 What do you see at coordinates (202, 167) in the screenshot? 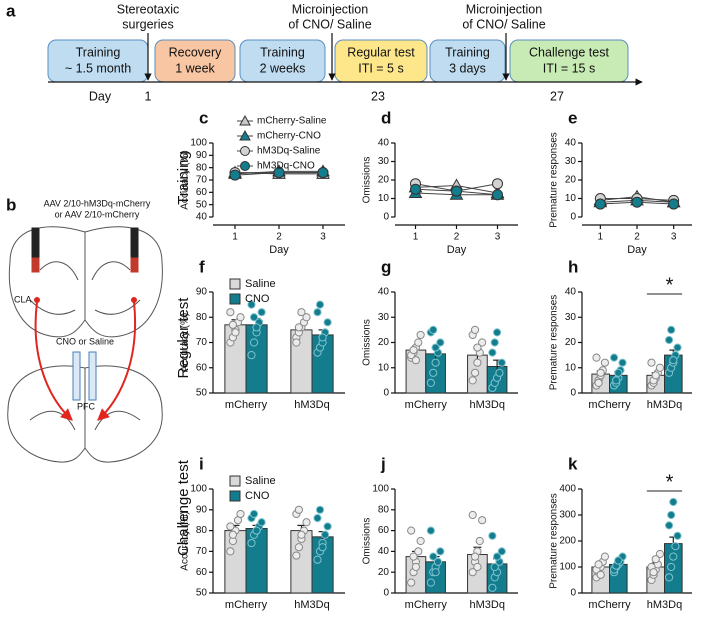
I see `y-tick-label: 80` at bounding box center [202, 167].